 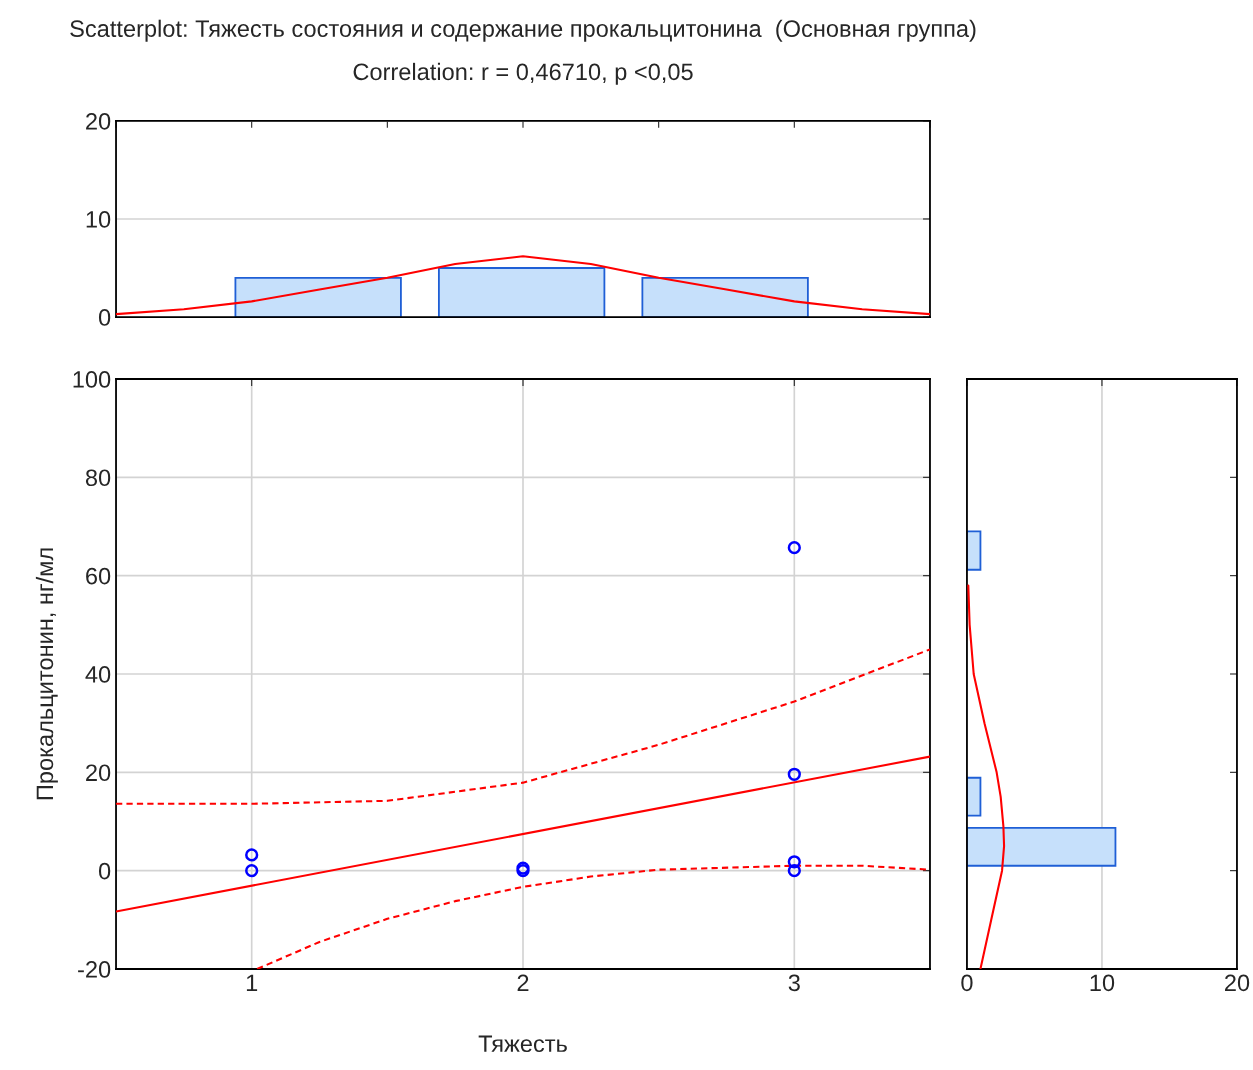 I want to click on x-tick-label: 10, so click(x=1102, y=983).